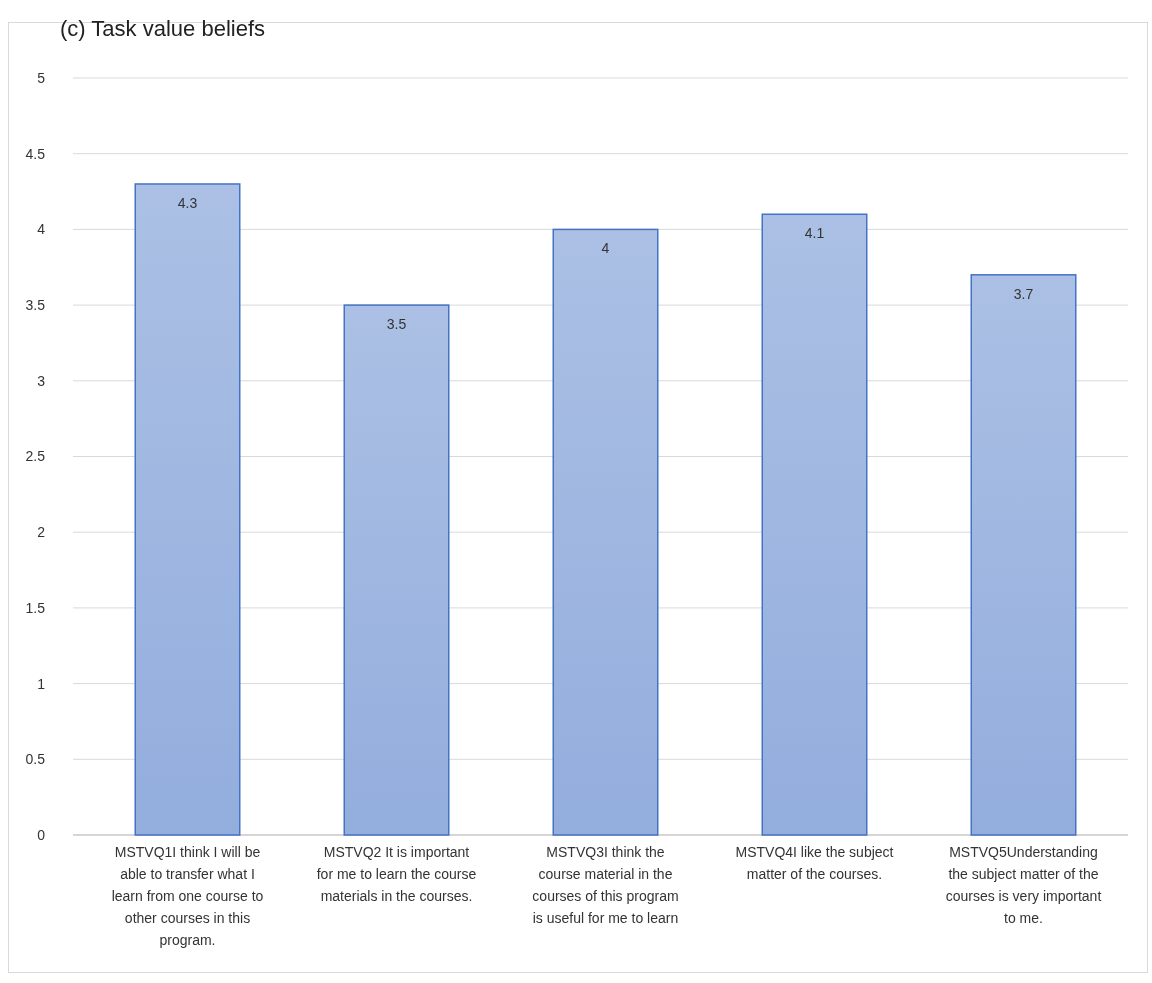  I want to click on y-tick-label: 1.5, so click(35, 607).